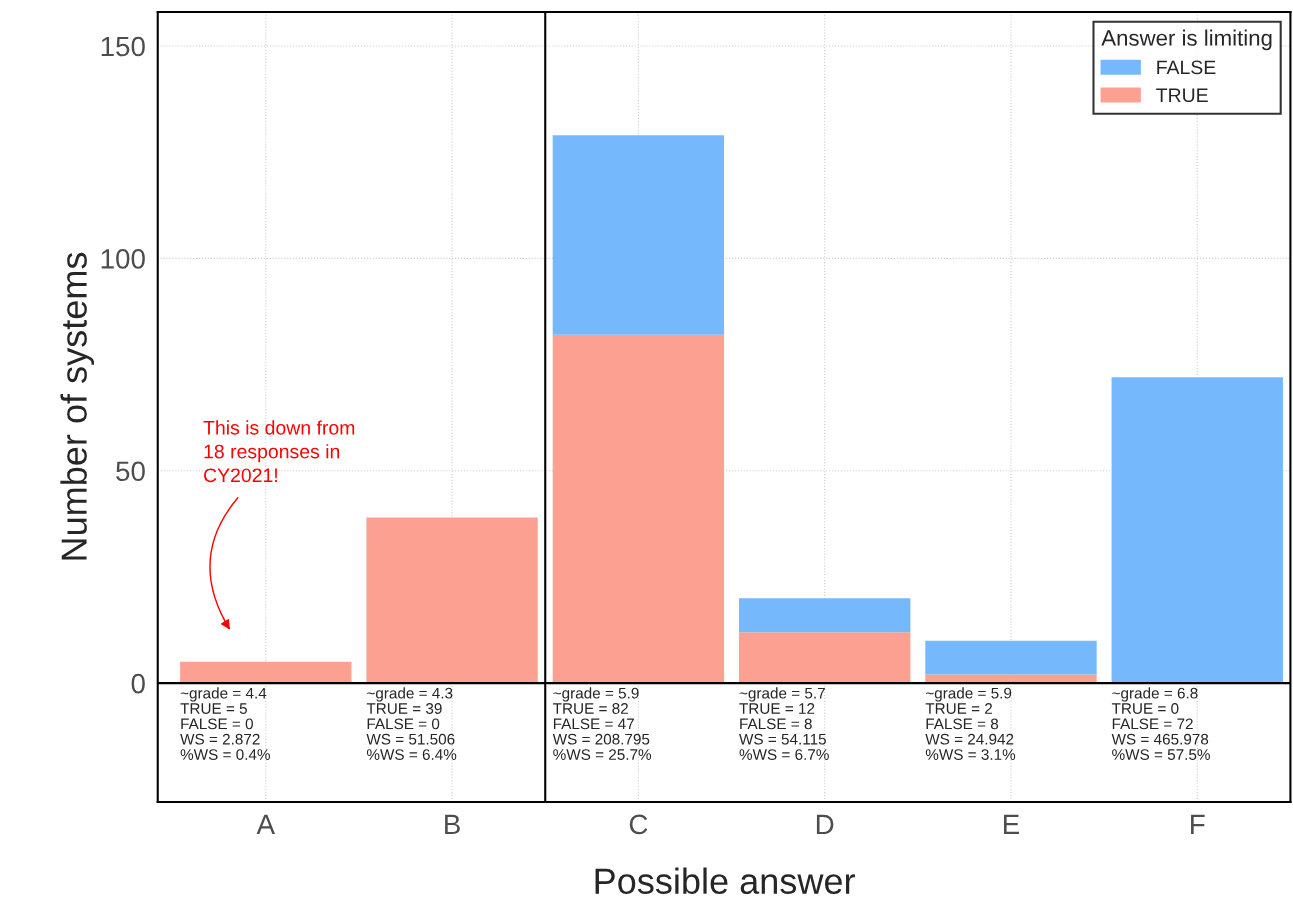  Describe the element at coordinates (1160, 723) in the screenshot. I see `annotation: ~grade = 6.8 TRUE = 0 FALSE = 72 WS = 465.978 %WS = 57.5%` at that location.